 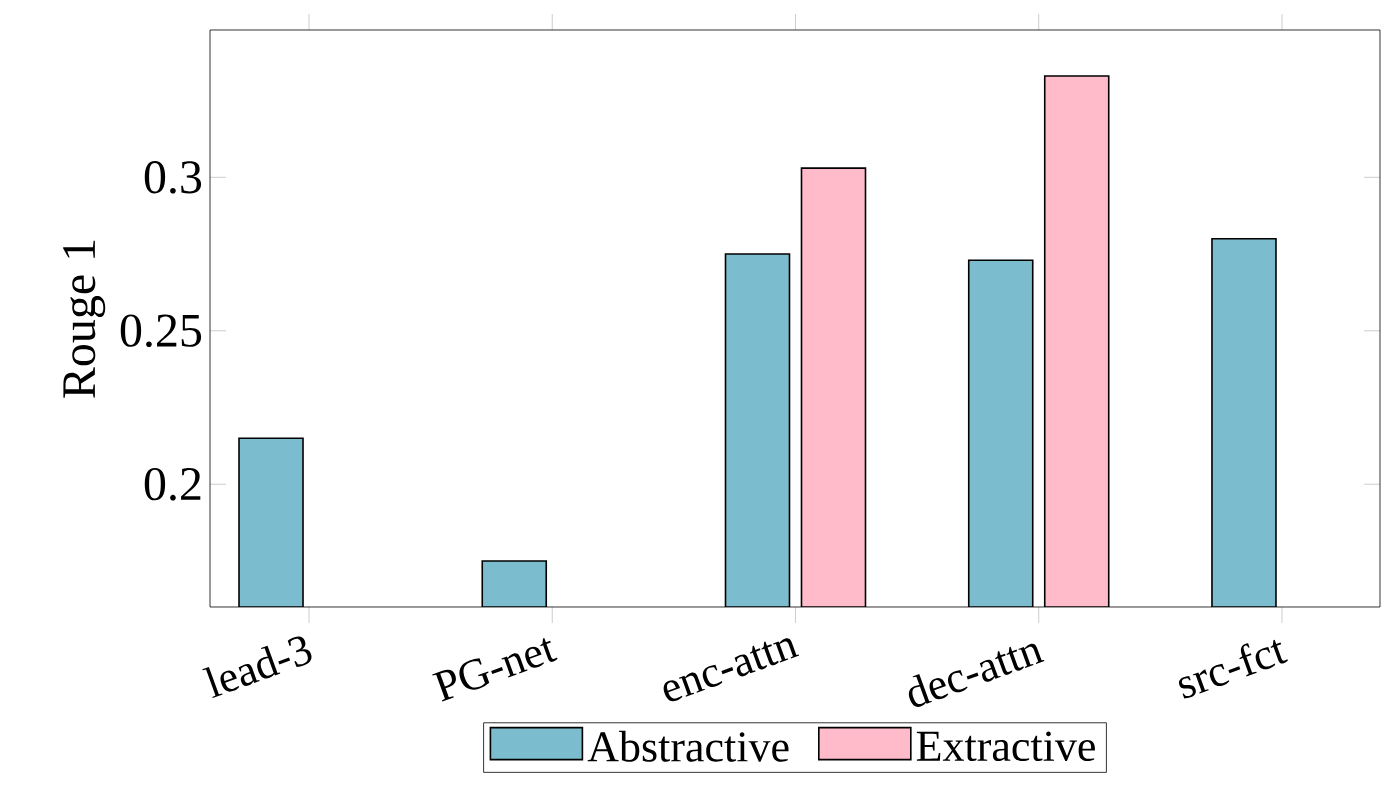 I want to click on x-tick-label: dec-attn, so click(x=976, y=675).